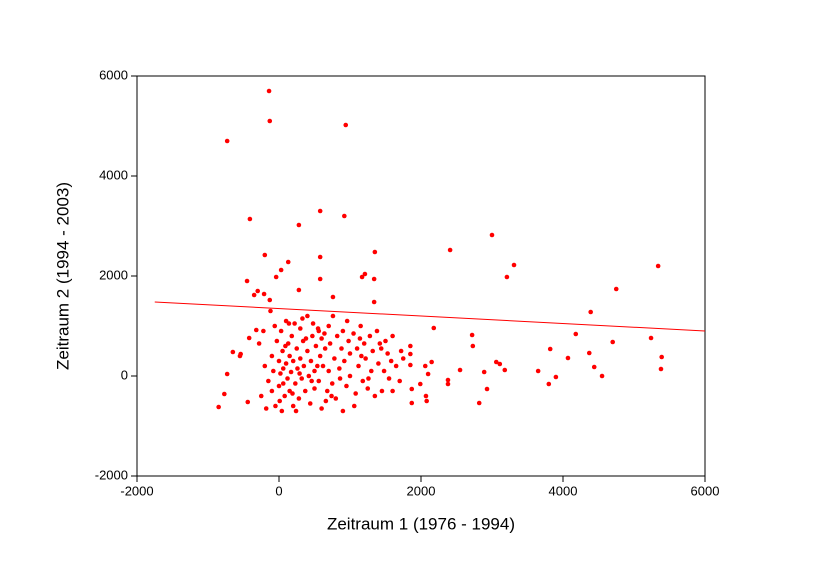  What do you see at coordinates (421, 490) in the screenshot?
I see `x-tick-label: 2000` at bounding box center [421, 490].